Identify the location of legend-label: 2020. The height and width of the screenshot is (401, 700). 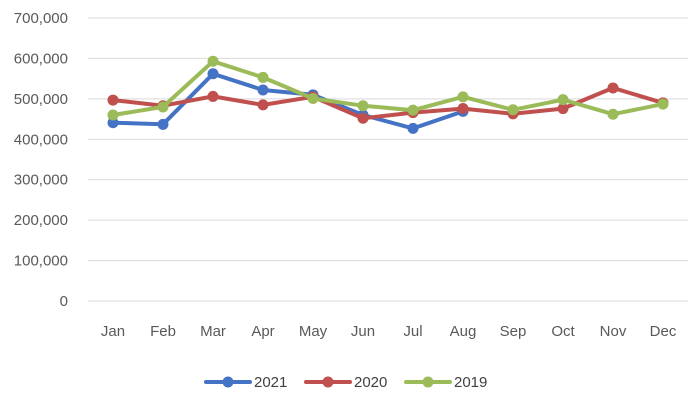
(370, 382).